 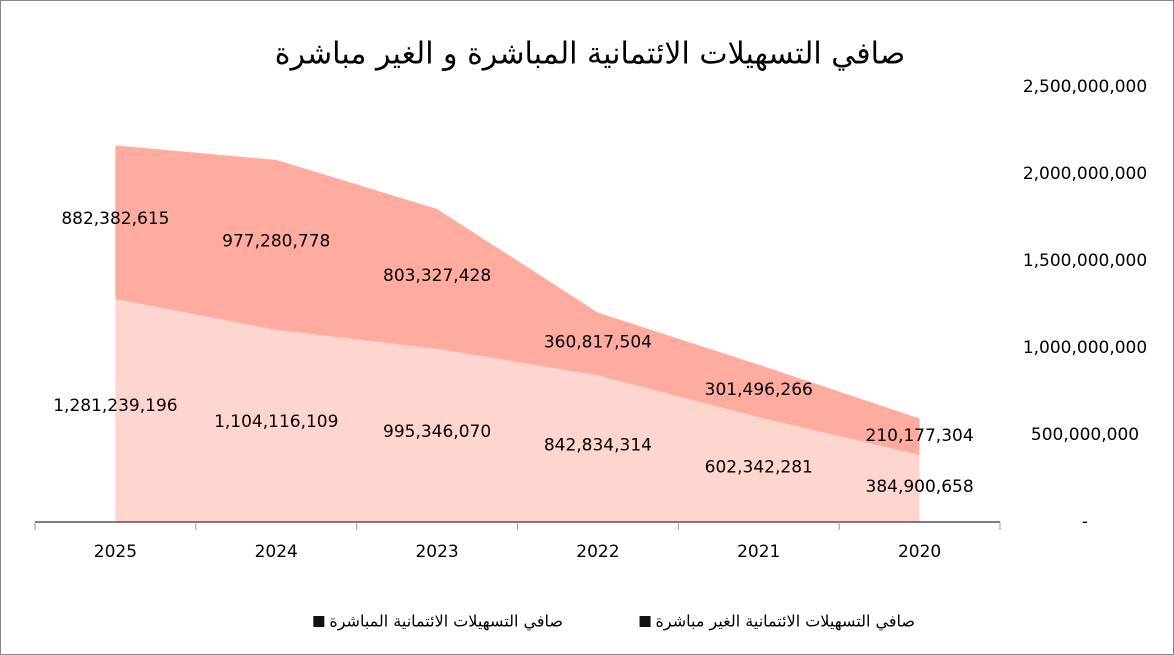 I want to click on legend-label: صافي التسهيلات الائتمانية المباشرة, so click(x=446, y=622).